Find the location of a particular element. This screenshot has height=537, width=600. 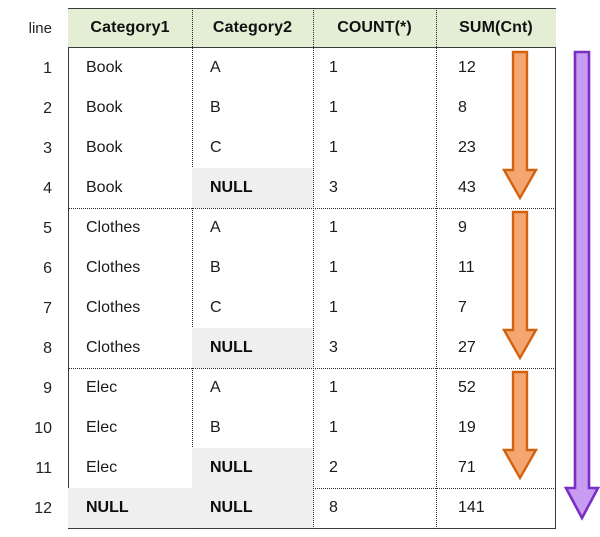

column-header-count: COUNT(*) is located at coordinates (374, 27).